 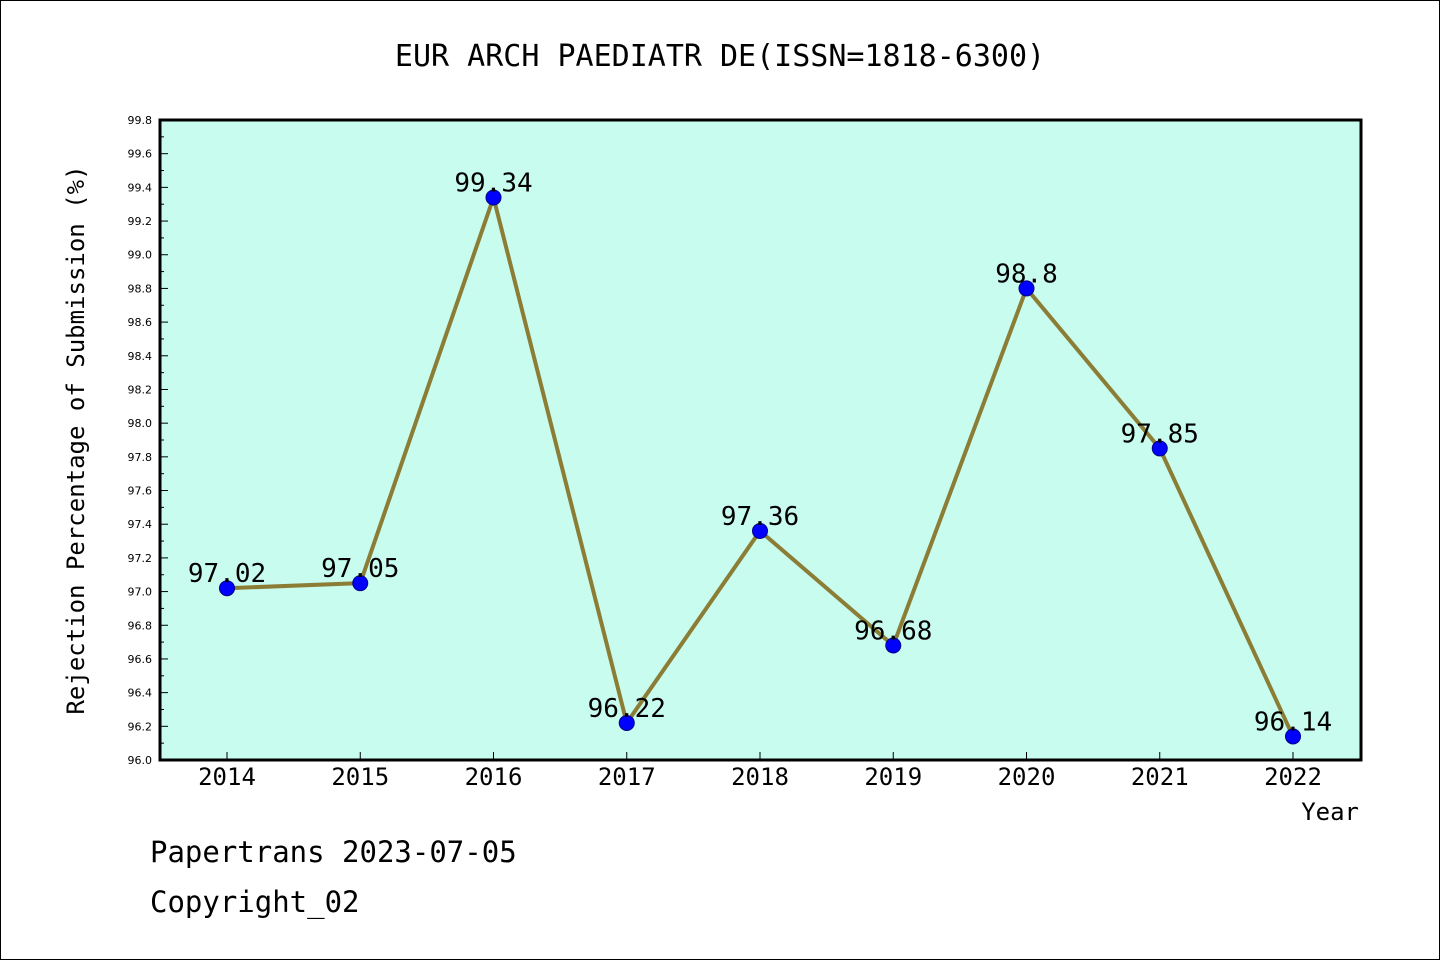 What do you see at coordinates (140, 423) in the screenshot?
I see `y-tick-label: 98.0` at bounding box center [140, 423].